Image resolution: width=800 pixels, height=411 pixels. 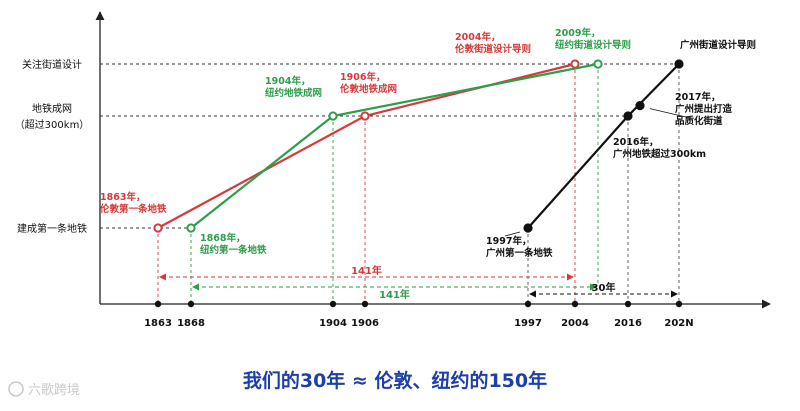 What do you see at coordinates (122, 197) in the screenshot?
I see `point-label: 1863年，` at bounding box center [122, 197].